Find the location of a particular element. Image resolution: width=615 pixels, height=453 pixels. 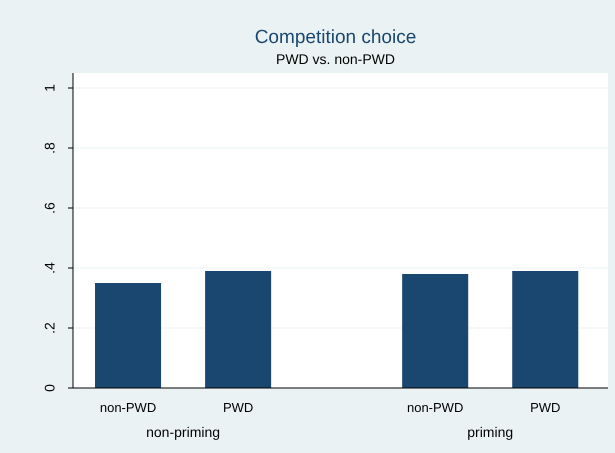

text: priming is located at coordinates (490, 432).